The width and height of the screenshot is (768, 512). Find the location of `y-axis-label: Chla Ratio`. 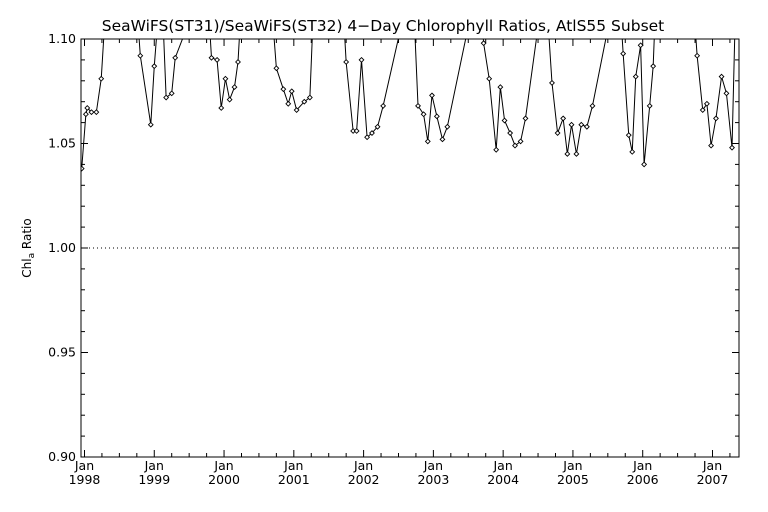

y-axis-label: Chla Ratio is located at coordinates (28, 247).